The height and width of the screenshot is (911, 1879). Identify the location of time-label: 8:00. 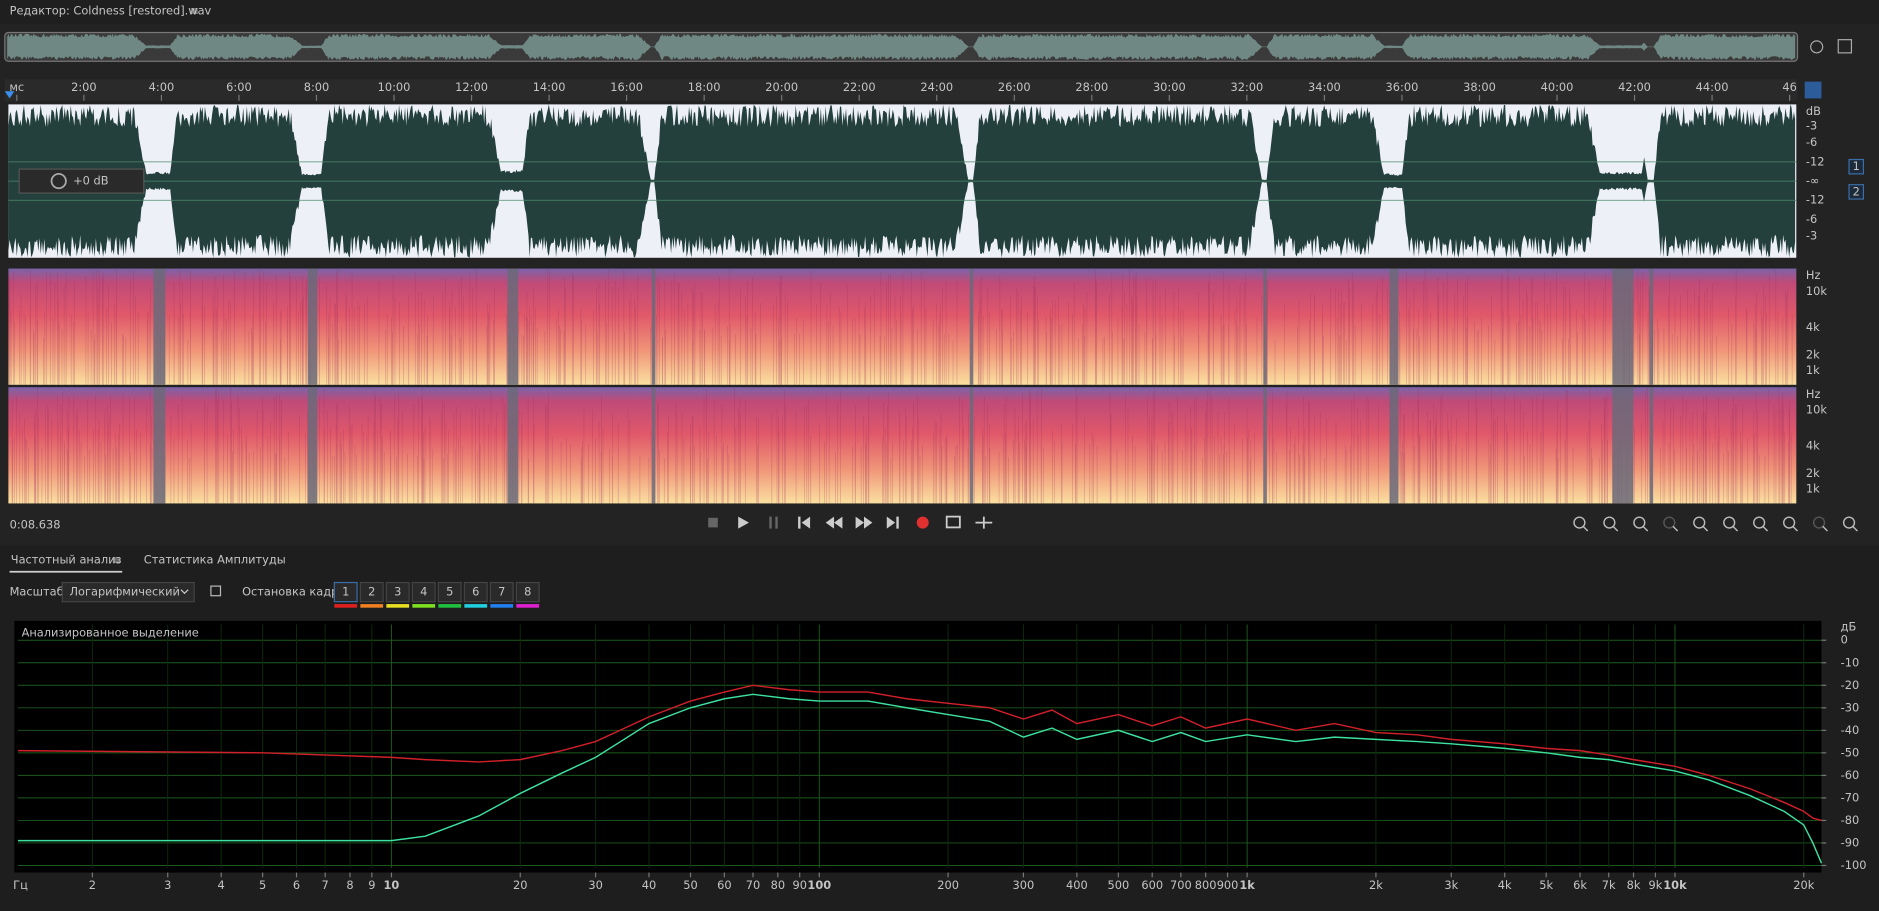
(317, 87).